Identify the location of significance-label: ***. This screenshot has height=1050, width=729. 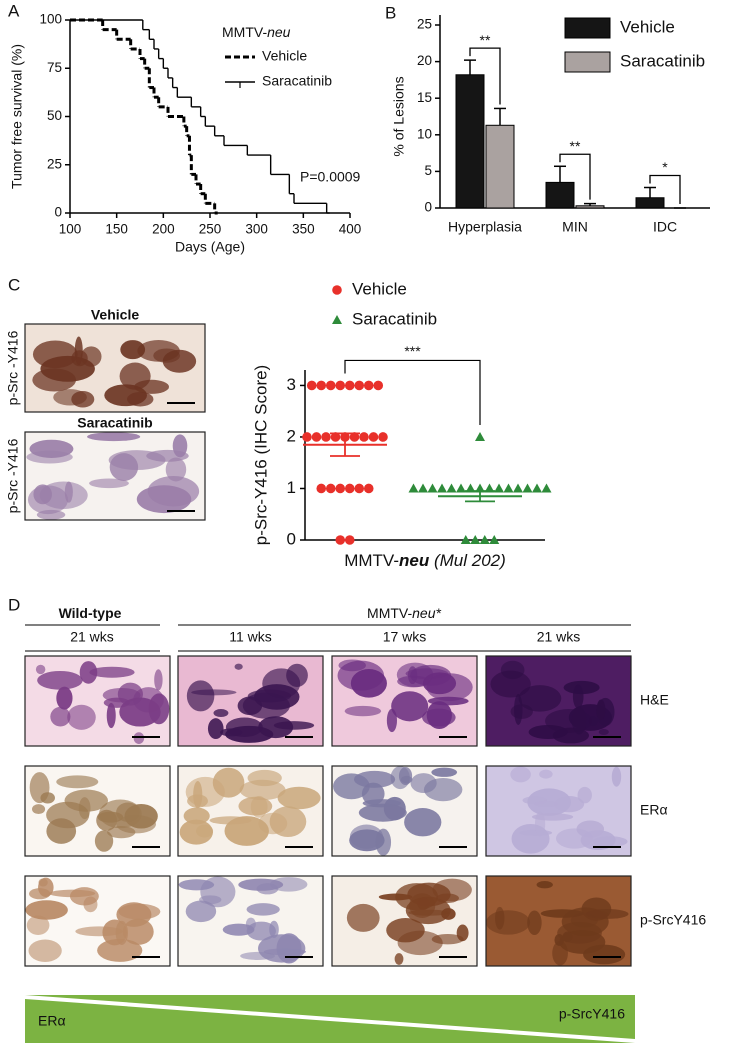
(412, 351).